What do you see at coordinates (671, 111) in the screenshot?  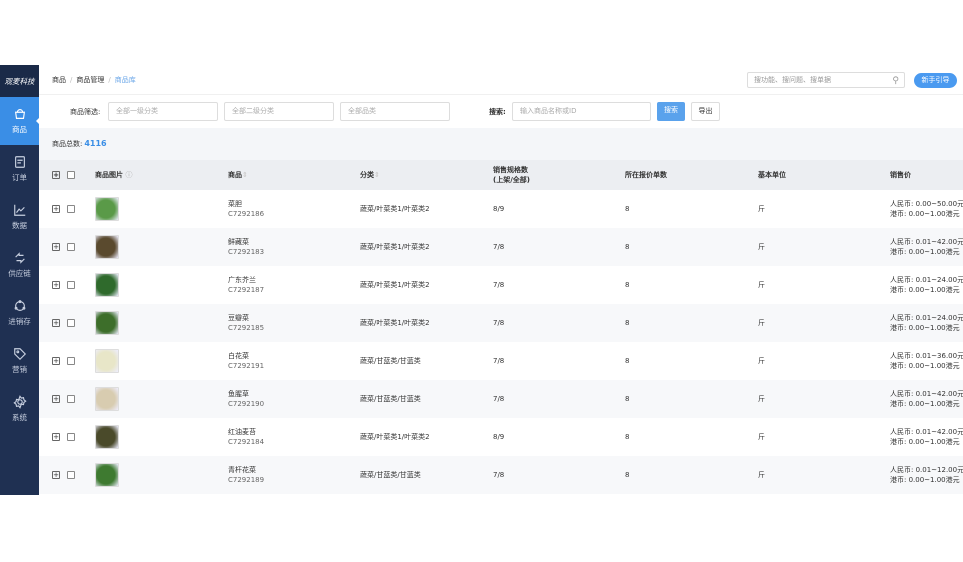 I see `search-button: 搜索` at bounding box center [671, 111].